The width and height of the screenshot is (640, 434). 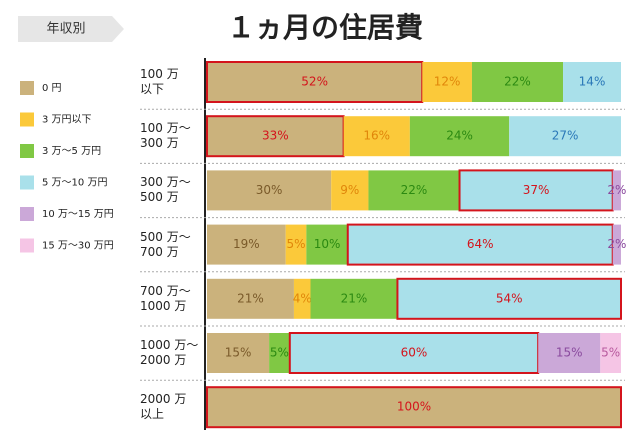 I want to click on value-label: 64%, so click(x=480, y=244).